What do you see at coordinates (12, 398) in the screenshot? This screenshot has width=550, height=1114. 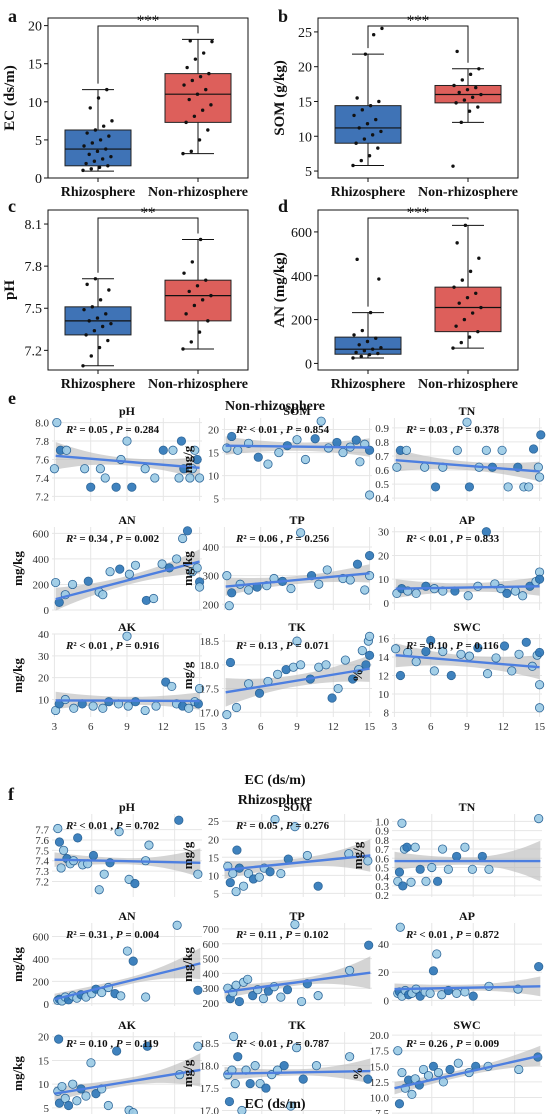 I see `panel-label: e` at bounding box center [12, 398].